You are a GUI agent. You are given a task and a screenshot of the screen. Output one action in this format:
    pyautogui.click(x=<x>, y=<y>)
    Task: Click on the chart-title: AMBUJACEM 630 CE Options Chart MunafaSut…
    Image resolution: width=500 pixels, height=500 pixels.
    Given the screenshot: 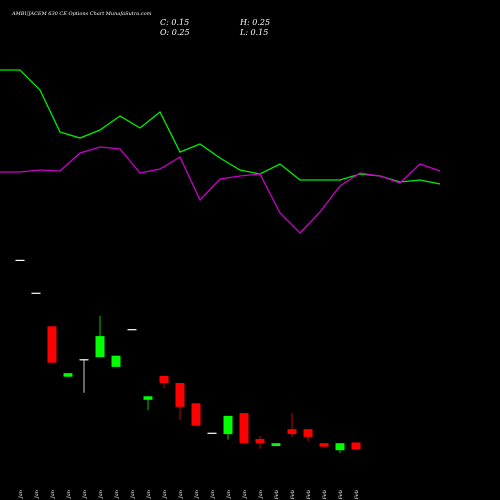 What is the action you would take?
    pyautogui.click(x=81, y=14)
    